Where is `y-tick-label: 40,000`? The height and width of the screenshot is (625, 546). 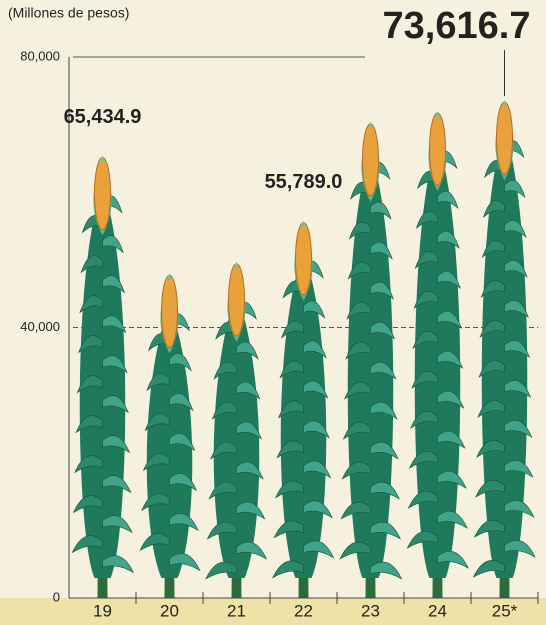
y-tick-label: 40,000 is located at coordinates (40, 326).